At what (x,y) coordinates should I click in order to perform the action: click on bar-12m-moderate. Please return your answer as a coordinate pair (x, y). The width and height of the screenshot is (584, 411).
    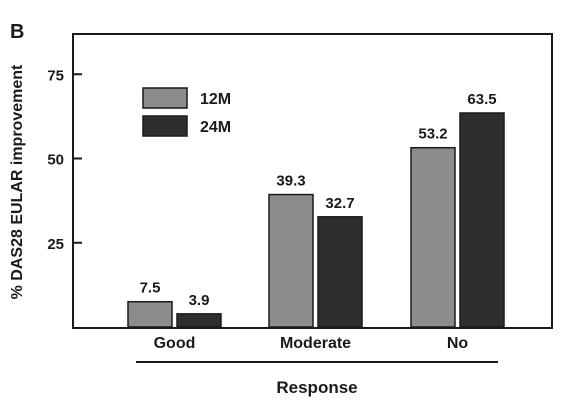
    Looking at the image, I should click on (291, 260).